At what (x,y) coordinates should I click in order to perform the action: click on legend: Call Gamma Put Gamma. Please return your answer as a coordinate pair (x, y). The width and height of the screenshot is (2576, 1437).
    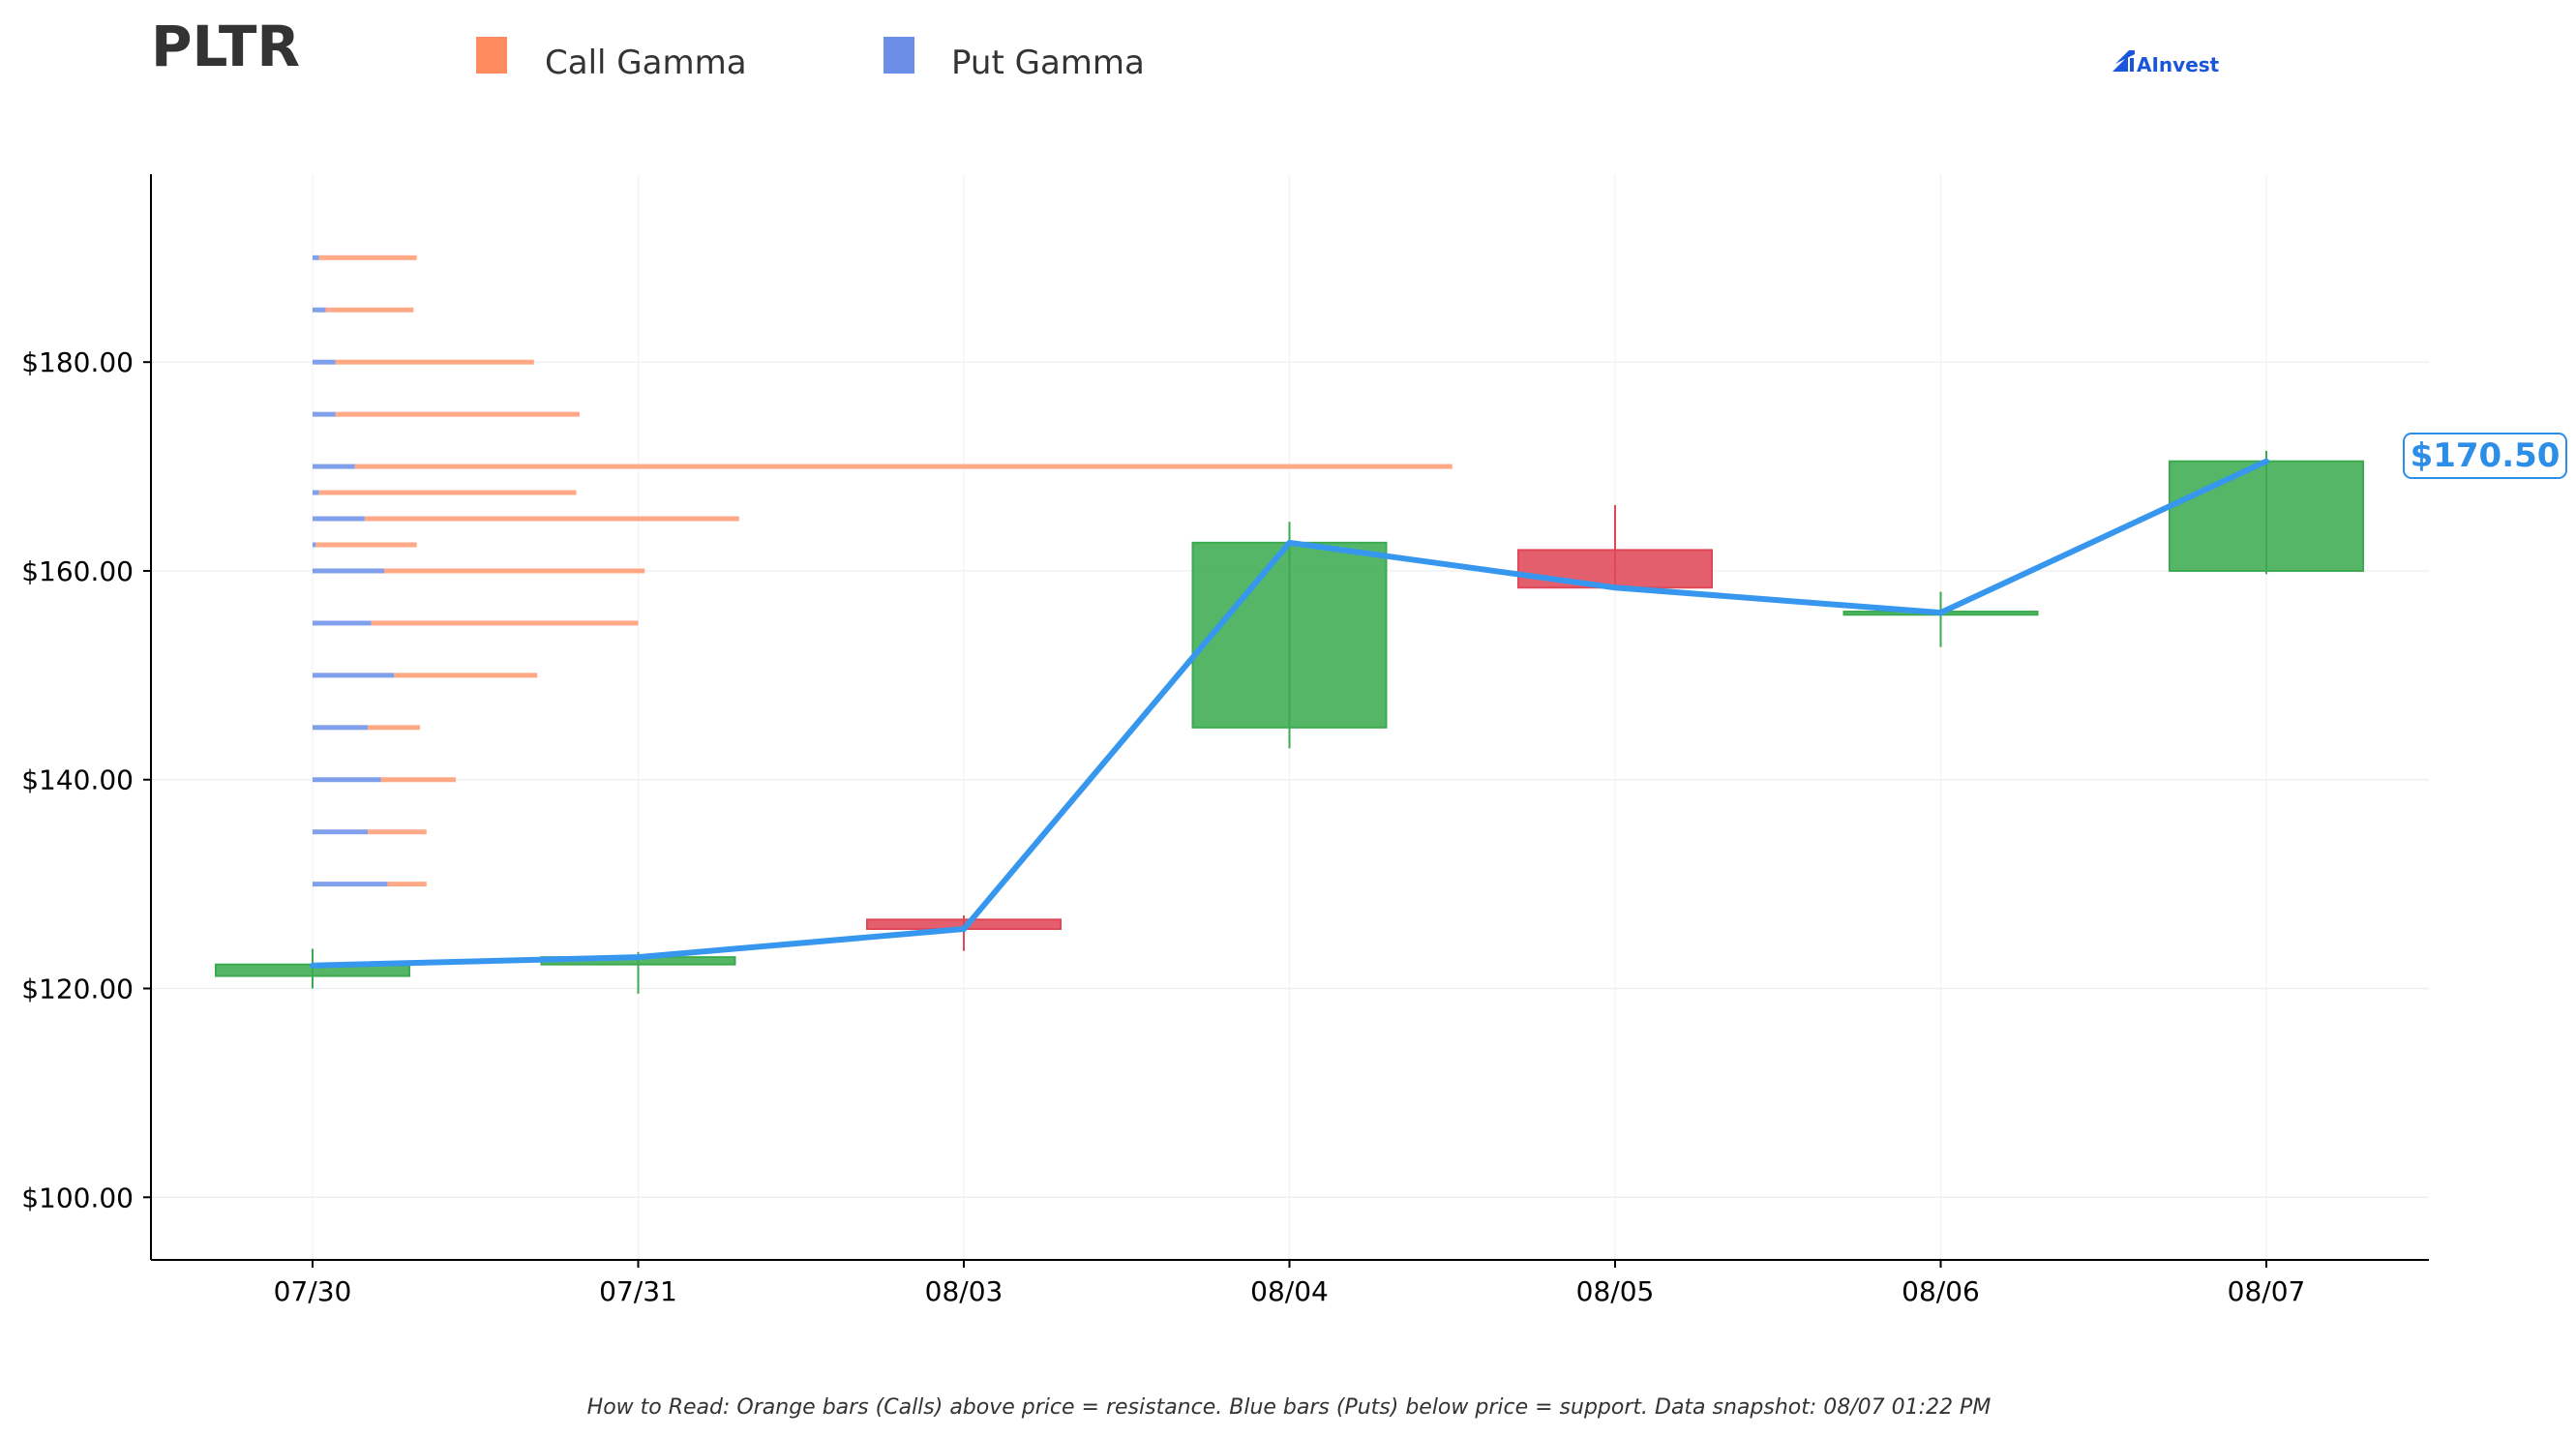
    Looking at the image, I should click on (810, 59).